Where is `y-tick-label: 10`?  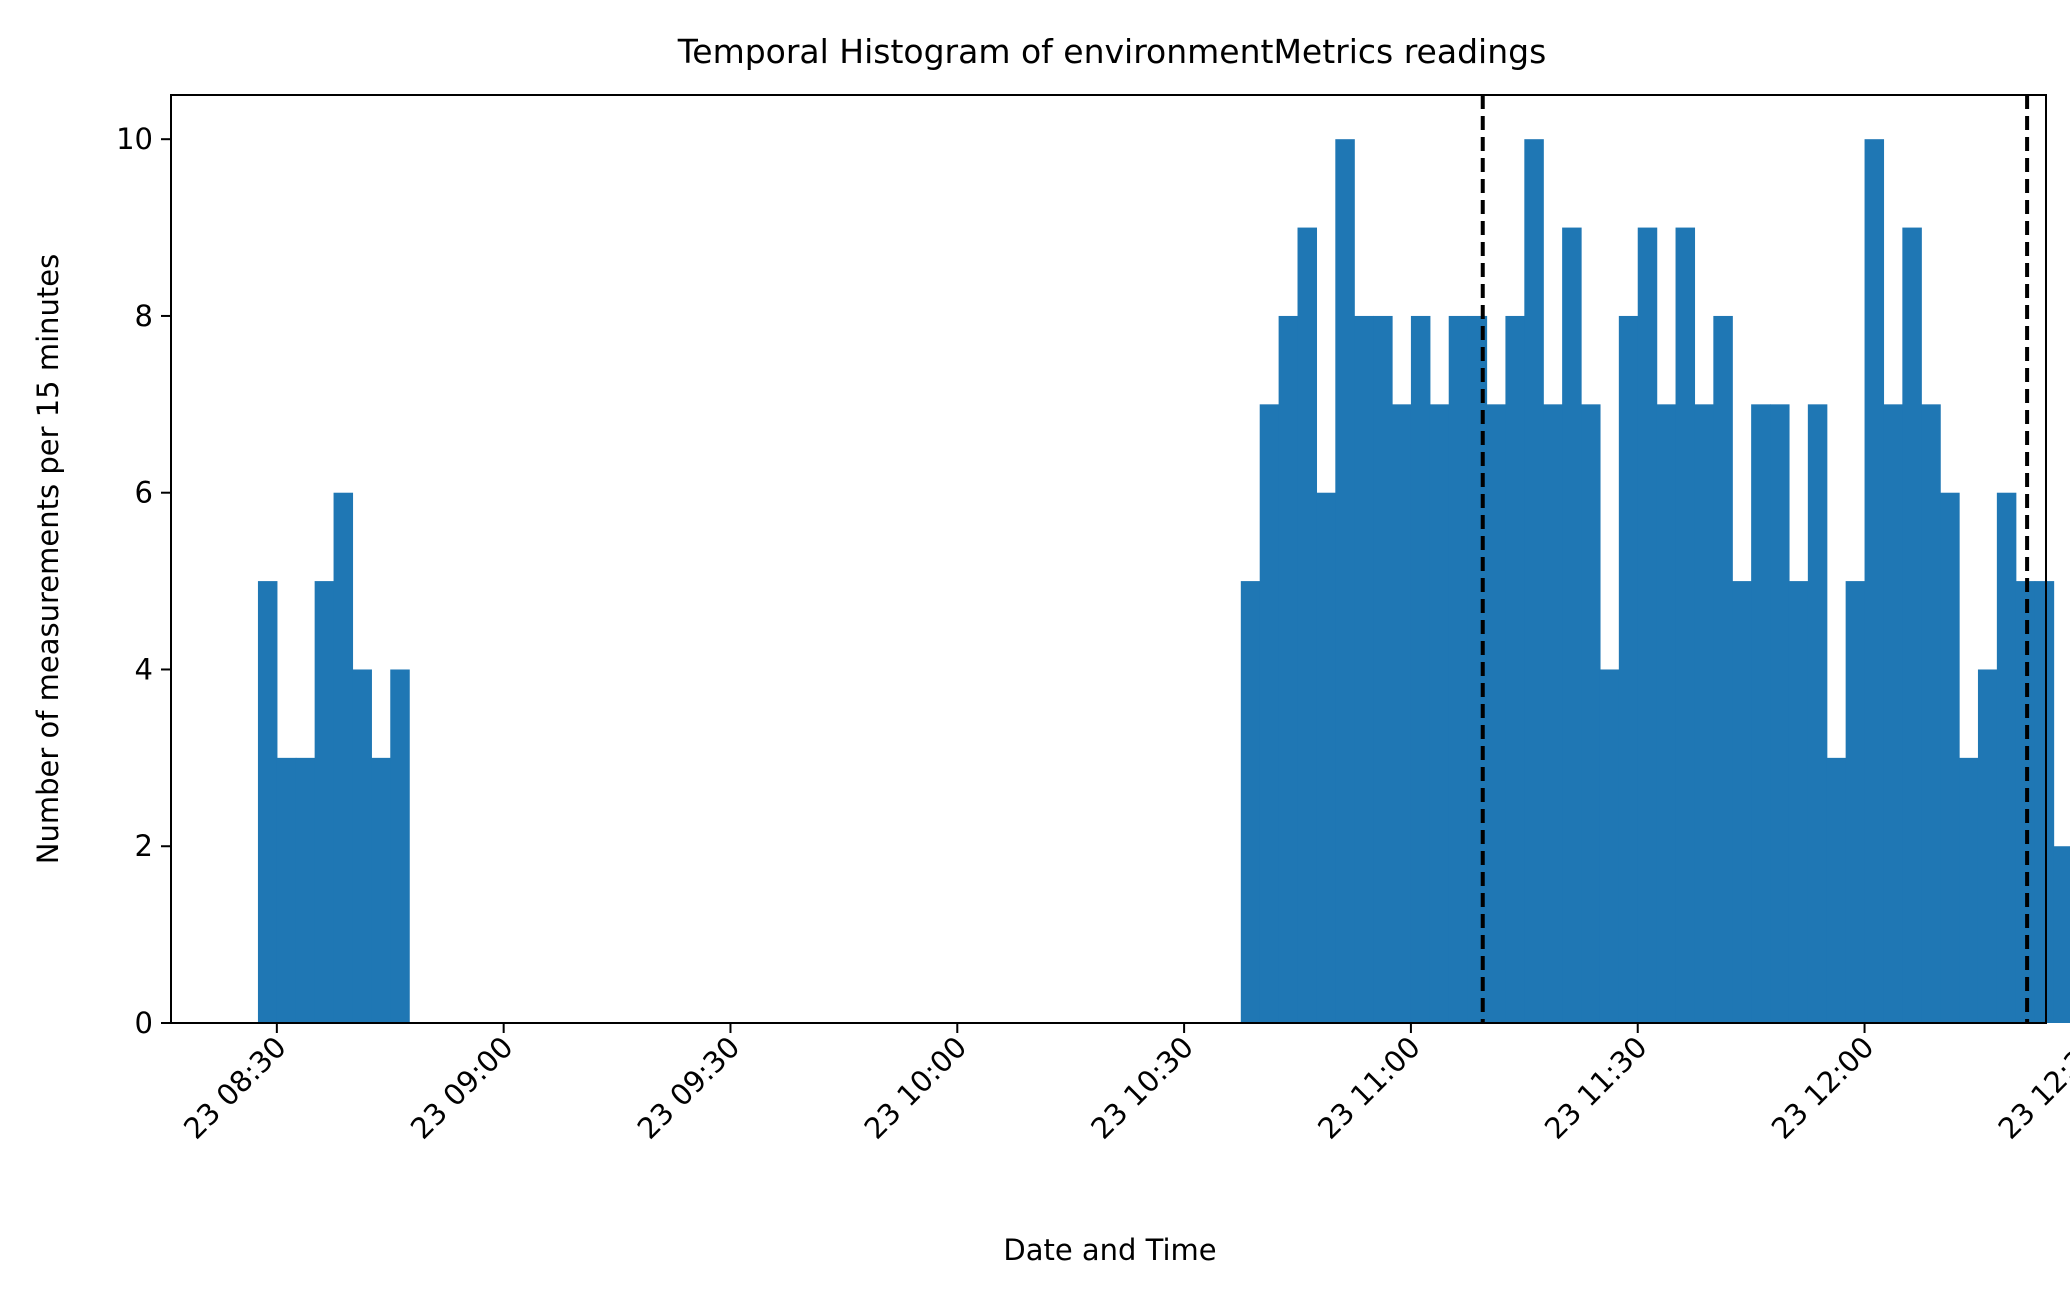 y-tick-label: 10 is located at coordinates (134, 139).